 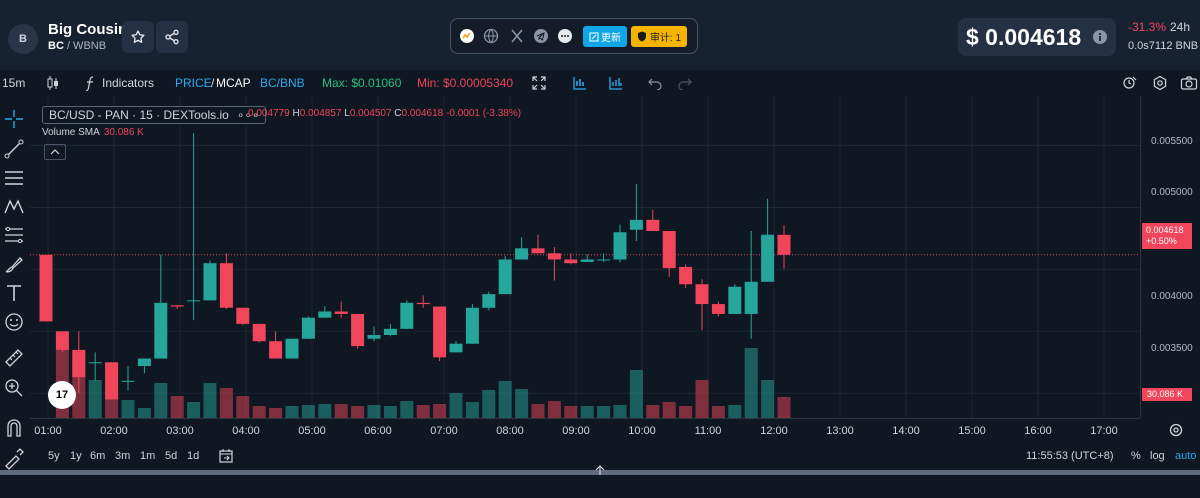 I want to click on trend-line-icon, so click(x=14, y=149).